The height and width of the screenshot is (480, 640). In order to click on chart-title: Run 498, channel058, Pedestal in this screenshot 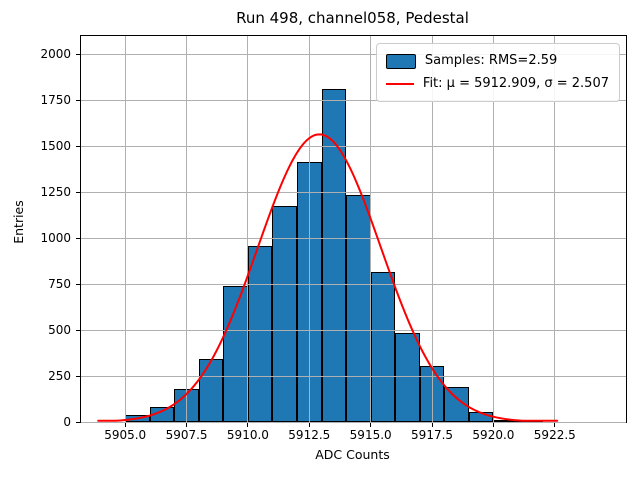, I will do `click(352, 18)`.